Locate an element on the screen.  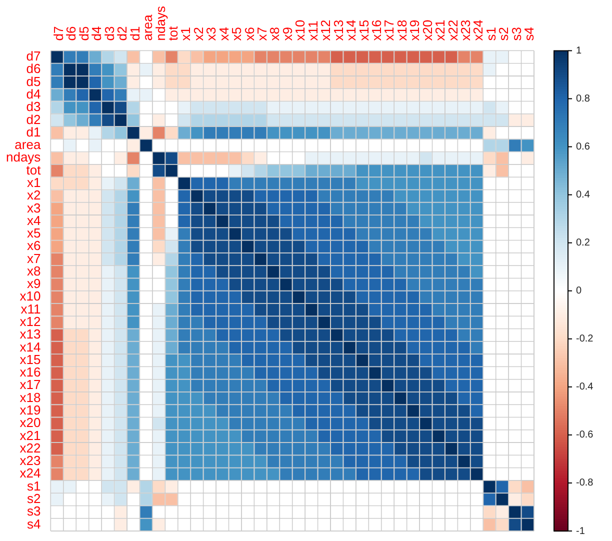
y-tick-label: x16 is located at coordinates (30, 372).